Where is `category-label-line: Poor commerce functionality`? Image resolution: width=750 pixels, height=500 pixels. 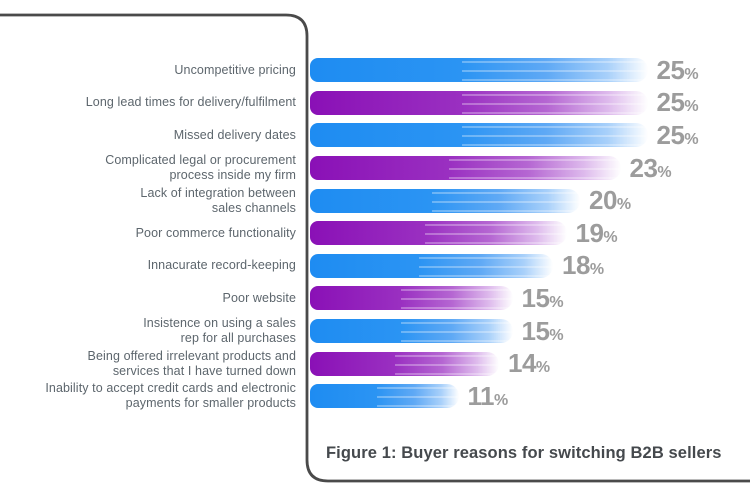
category-label-line: Poor commerce functionality is located at coordinates (215, 232).